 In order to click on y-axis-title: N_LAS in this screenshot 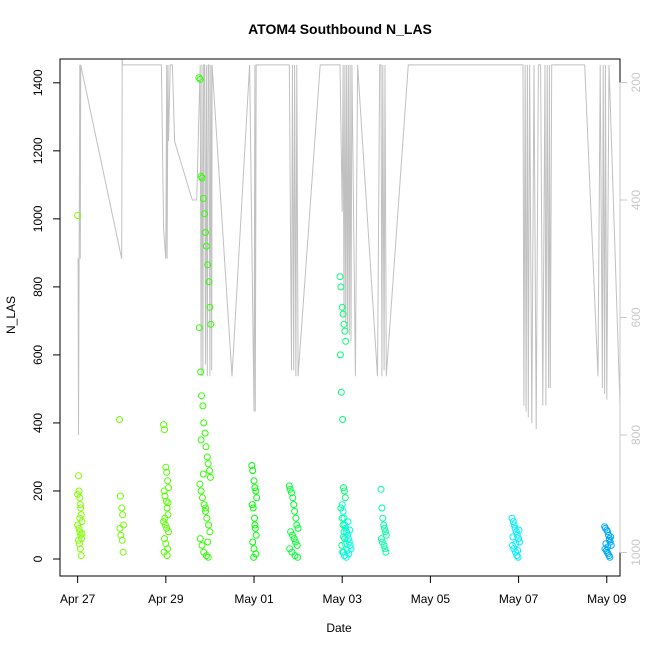, I will do `click(11, 315)`.